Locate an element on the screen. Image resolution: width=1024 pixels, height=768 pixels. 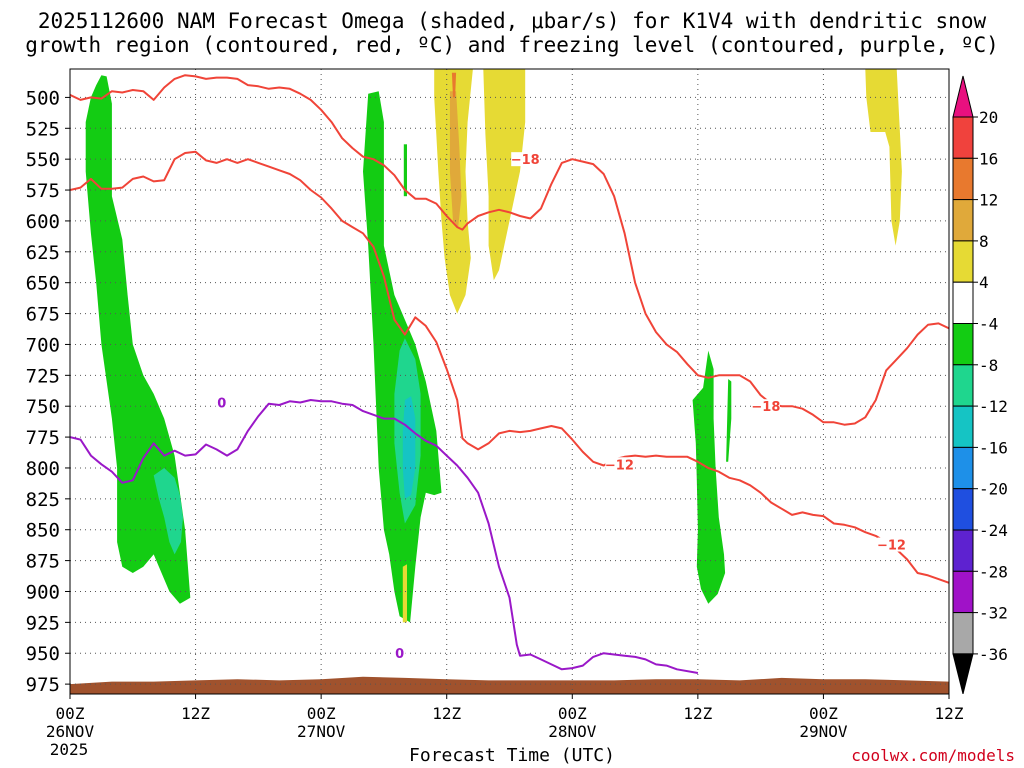
omega-region-descent-plume-b-27nov is located at coordinates (504, 175).